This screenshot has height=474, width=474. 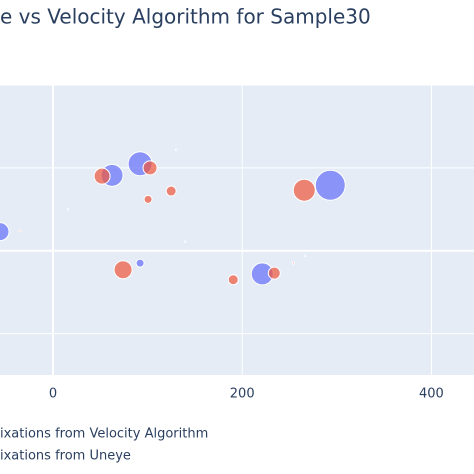 What do you see at coordinates (104, 434) in the screenshot?
I see `legend-label: ixations from Velocity Algorithm` at bounding box center [104, 434].